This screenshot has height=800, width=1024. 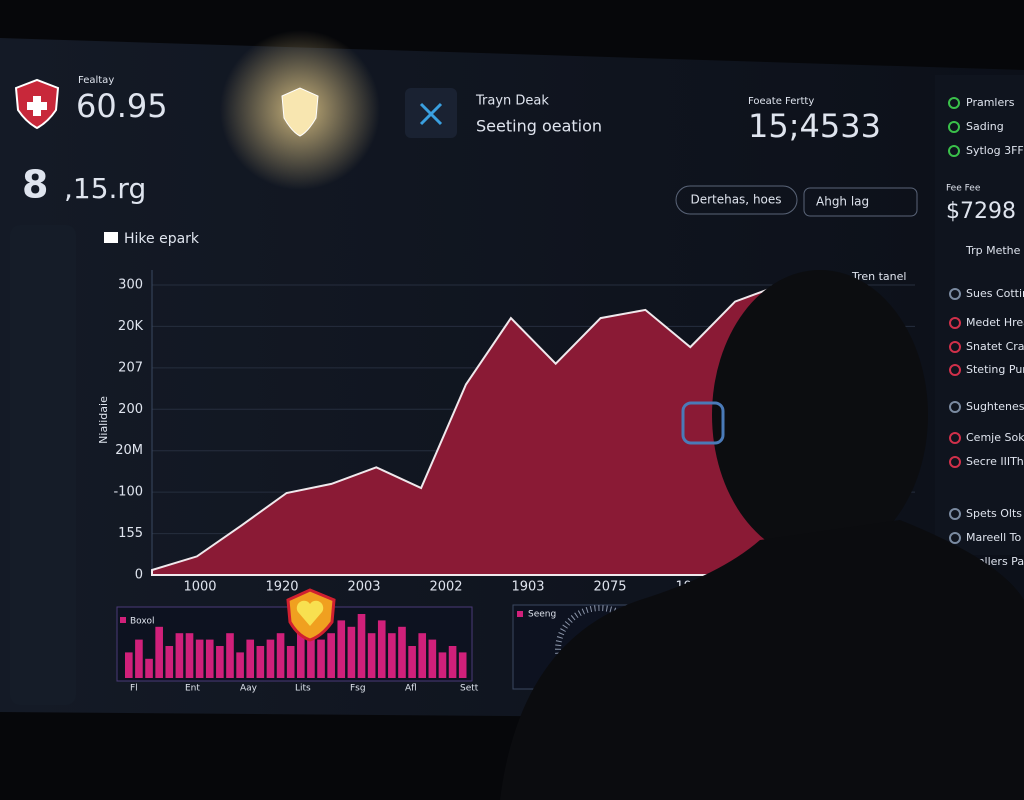 I want to click on x-tick-label: 2003, so click(x=363, y=587).